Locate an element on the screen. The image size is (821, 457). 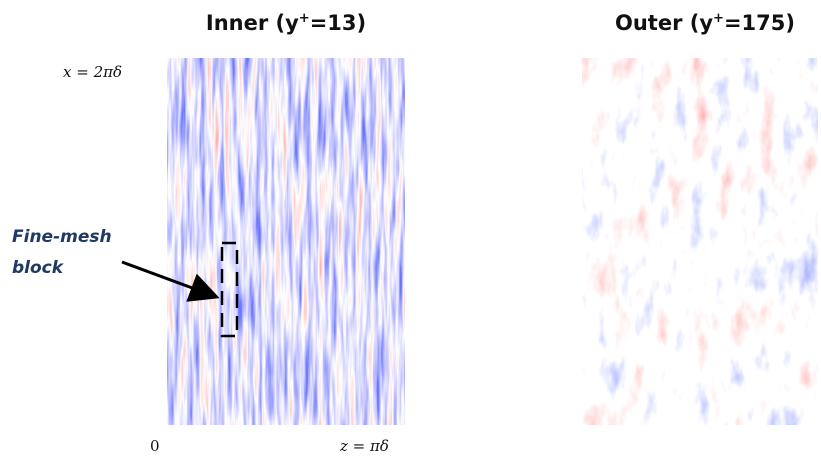
annotation: Fine-mesh is located at coordinates (62, 237).